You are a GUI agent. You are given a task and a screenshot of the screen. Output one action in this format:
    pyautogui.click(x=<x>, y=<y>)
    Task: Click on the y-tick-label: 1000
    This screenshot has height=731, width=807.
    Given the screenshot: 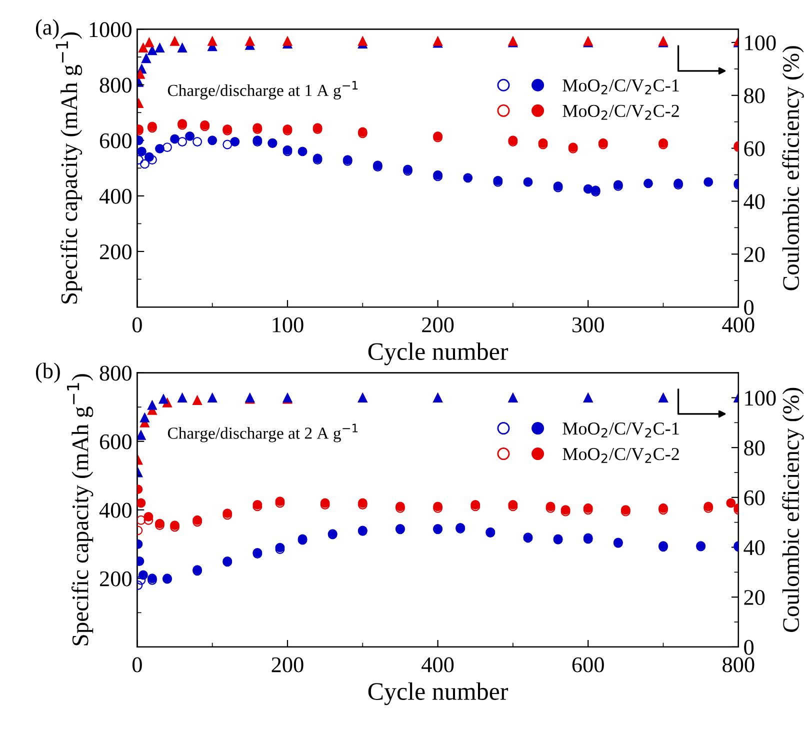 What is the action you would take?
    pyautogui.click(x=111, y=30)
    